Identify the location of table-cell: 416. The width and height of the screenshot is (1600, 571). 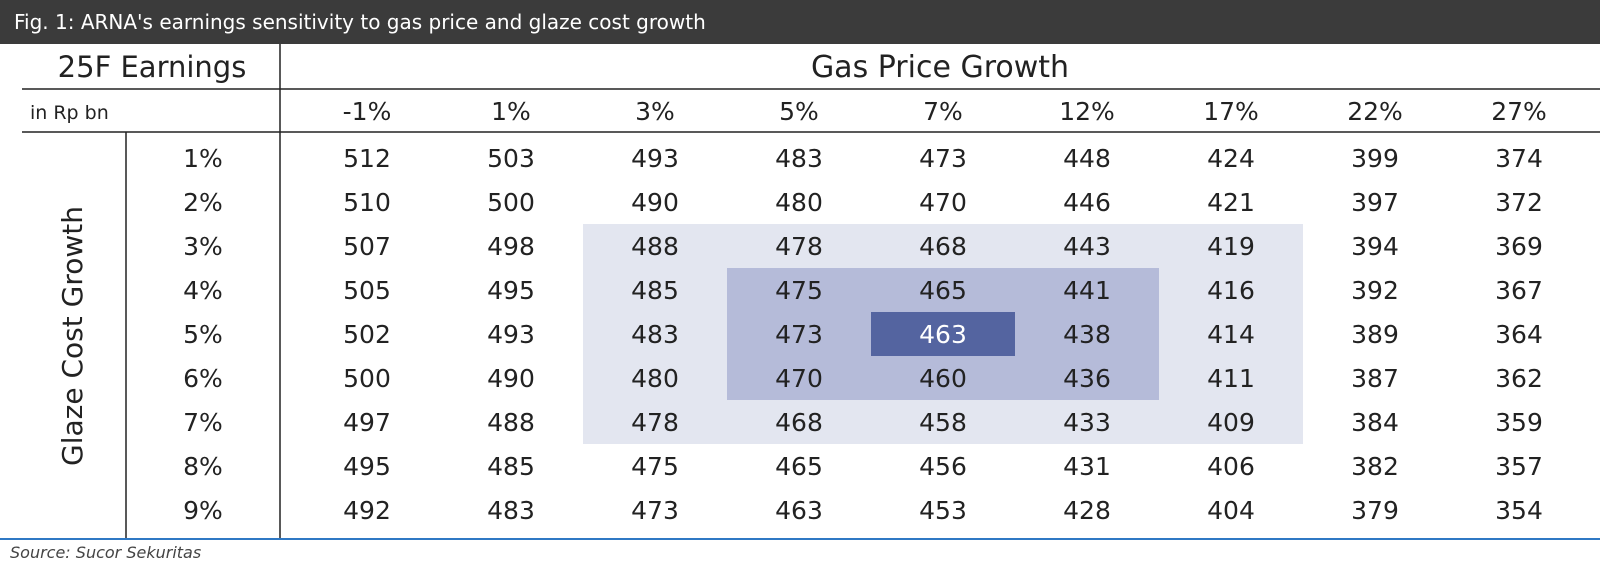
(1231, 290).